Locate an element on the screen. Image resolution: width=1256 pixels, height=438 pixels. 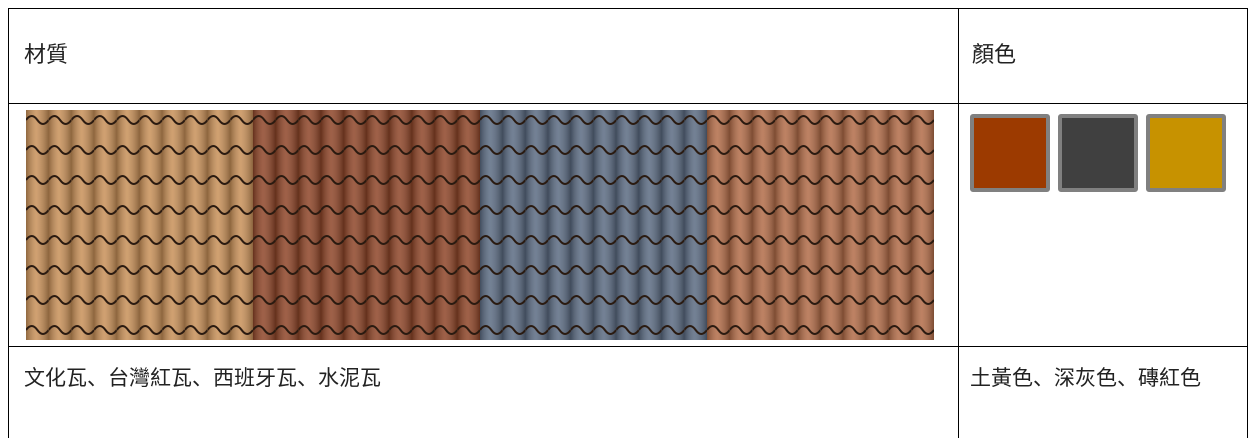
cell: 文化瓦、台灣紅瓦、西班牙瓦、水泥瓦 is located at coordinates (202, 378).